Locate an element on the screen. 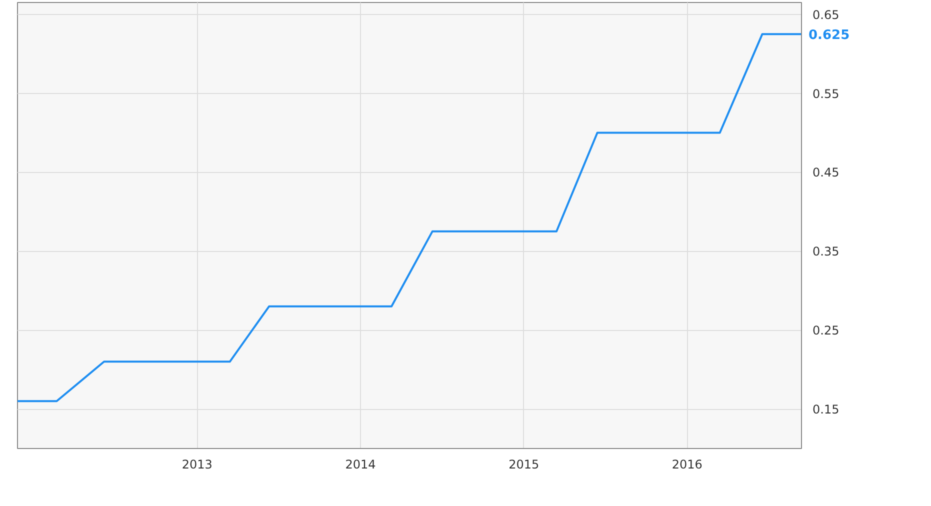  x-tick-label: 2016 is located at coordinates (687, 465).